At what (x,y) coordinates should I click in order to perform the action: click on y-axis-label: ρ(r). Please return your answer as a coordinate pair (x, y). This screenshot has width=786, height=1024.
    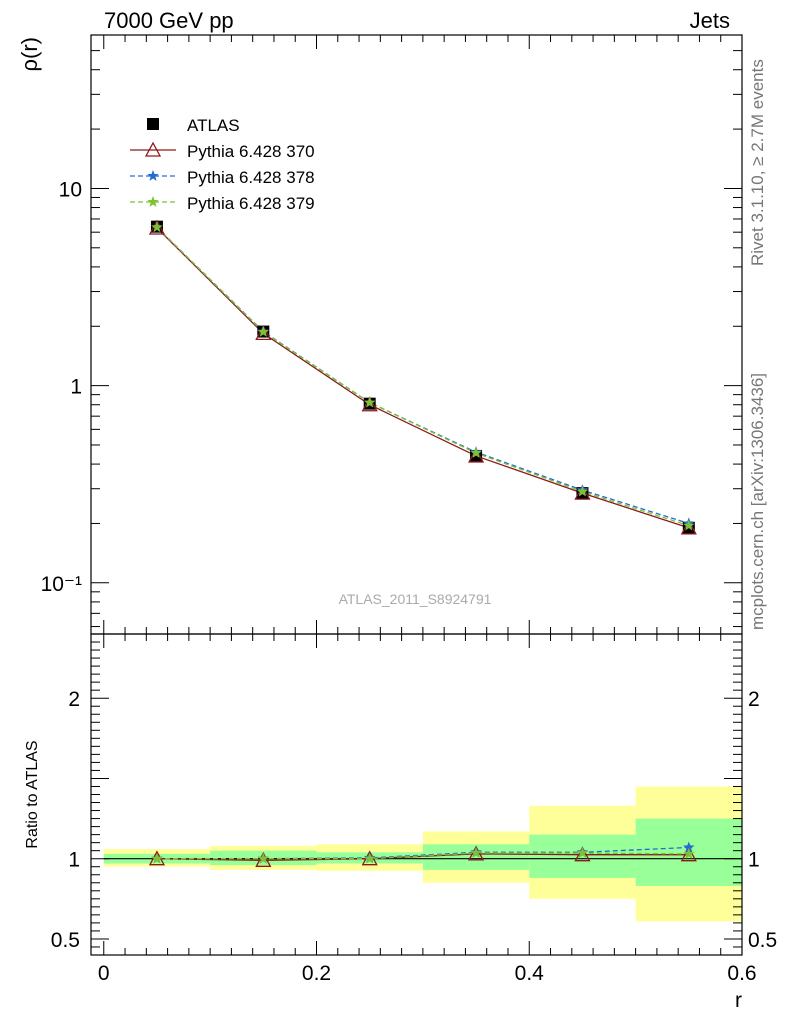
    Looking at the image, I should click on (29, 54).